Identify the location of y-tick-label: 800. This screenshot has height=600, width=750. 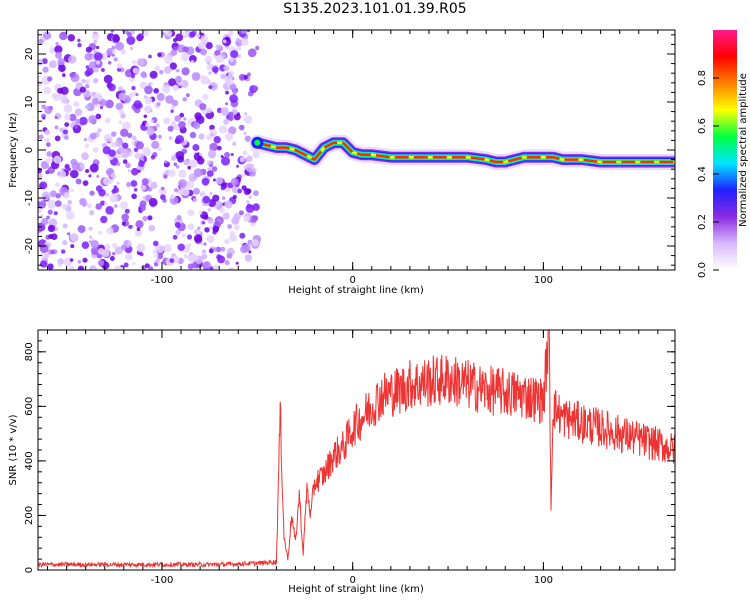
(29, 351).